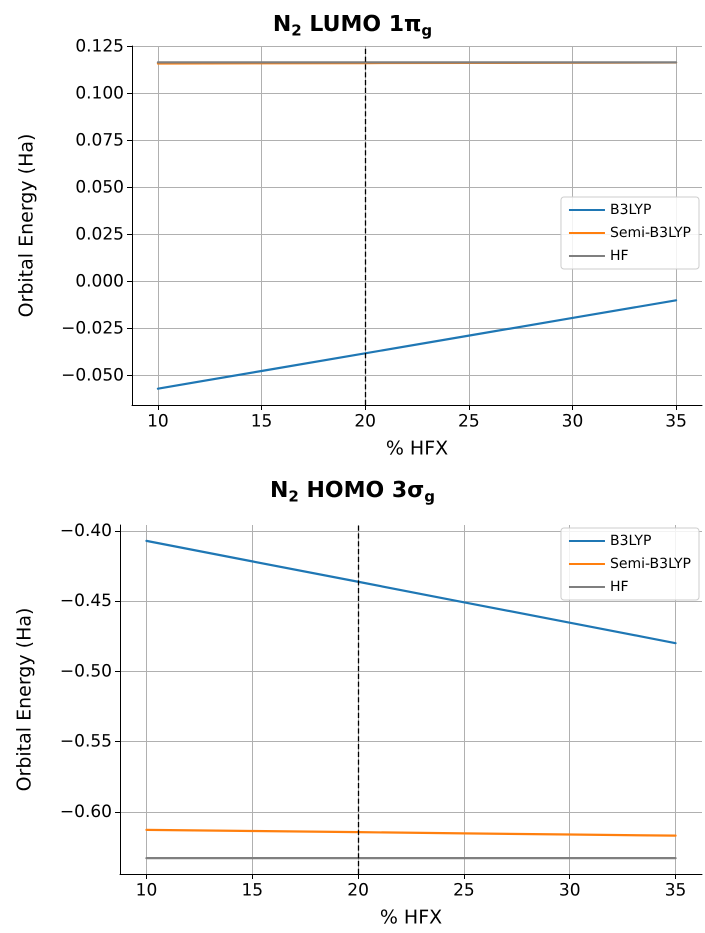 This screenshot has width=705, height=933. I want to click on y-tick-label: 0.100, so click(99, 94).